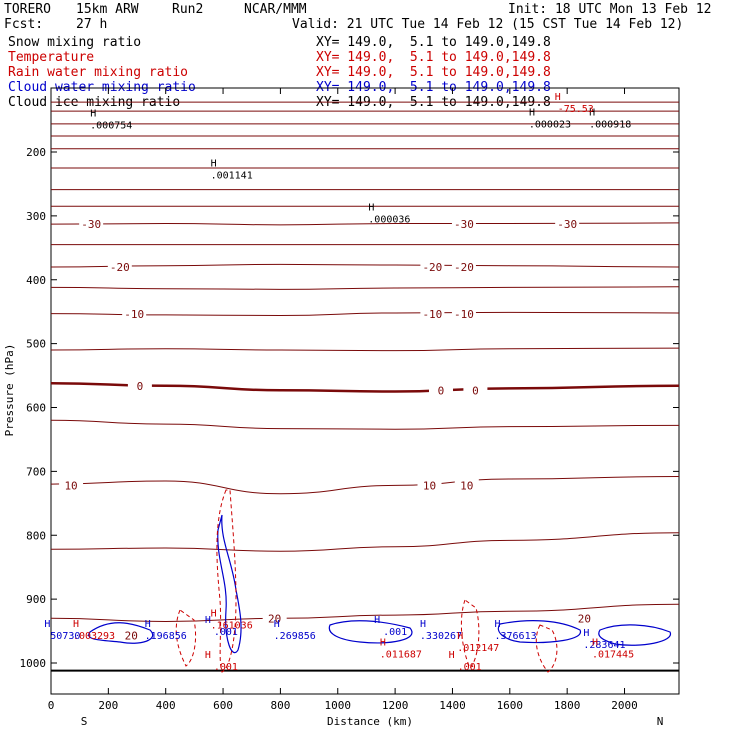  I want to click on x-tick-label: 600, so click(223, 705).